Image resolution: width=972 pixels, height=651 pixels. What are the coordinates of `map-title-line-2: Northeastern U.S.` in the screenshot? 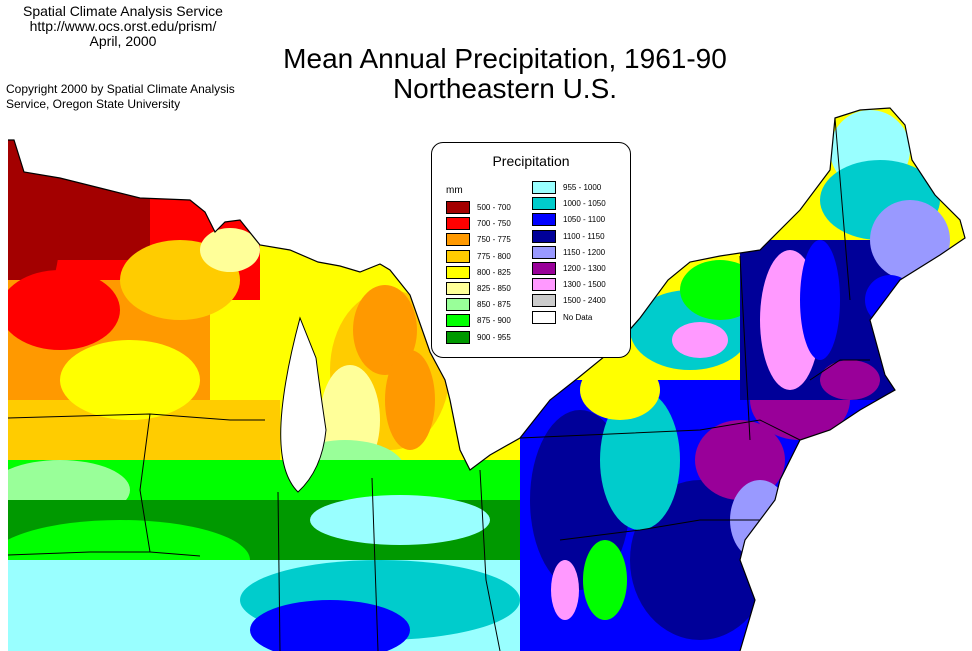 It's located at (505, 88).